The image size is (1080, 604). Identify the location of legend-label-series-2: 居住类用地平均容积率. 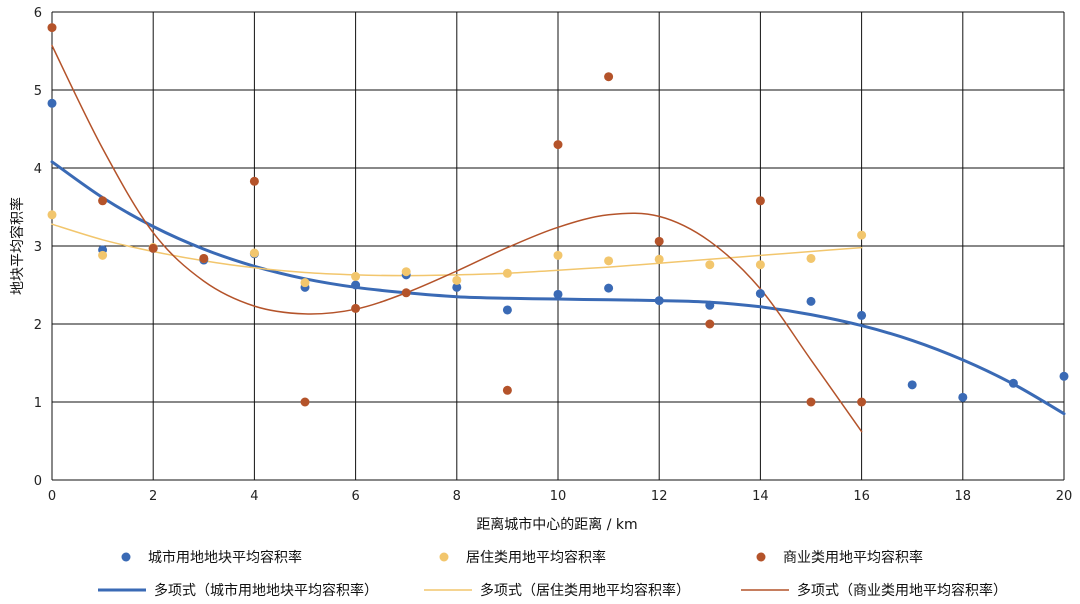
(536, 557).